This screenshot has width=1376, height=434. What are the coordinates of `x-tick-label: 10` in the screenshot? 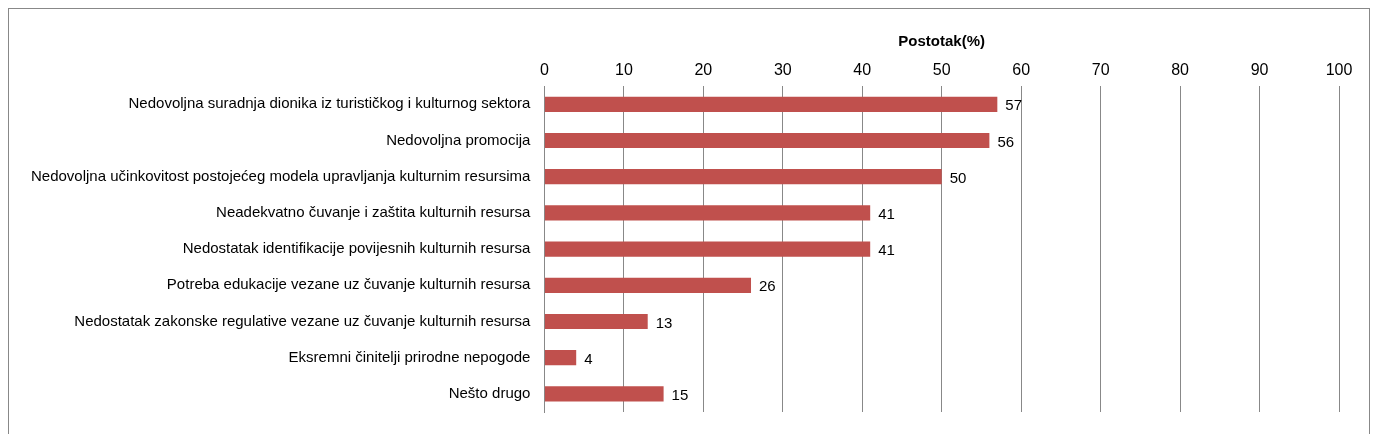 It's located at (623, 70).